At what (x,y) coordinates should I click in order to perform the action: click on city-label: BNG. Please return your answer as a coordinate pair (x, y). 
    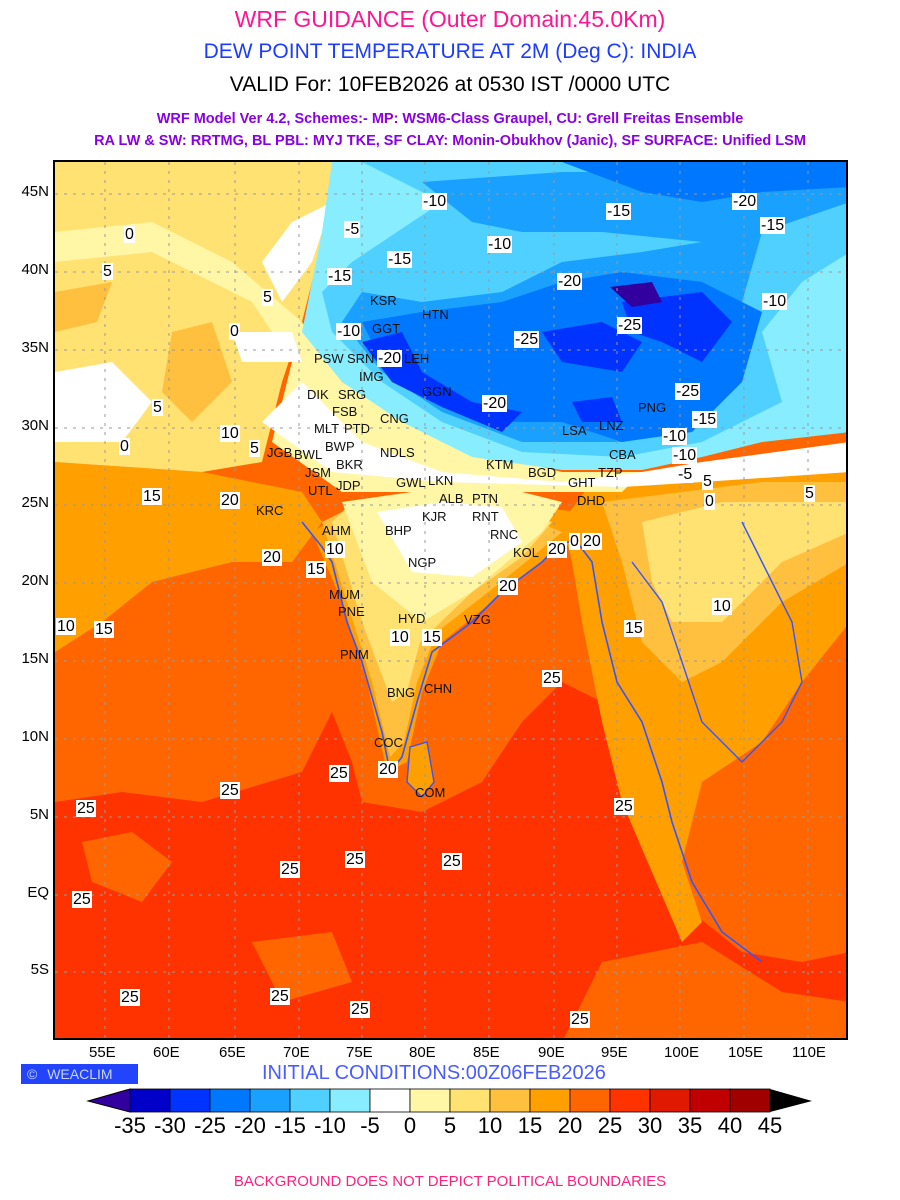
    Looking at the image, I should click on (401, 692).